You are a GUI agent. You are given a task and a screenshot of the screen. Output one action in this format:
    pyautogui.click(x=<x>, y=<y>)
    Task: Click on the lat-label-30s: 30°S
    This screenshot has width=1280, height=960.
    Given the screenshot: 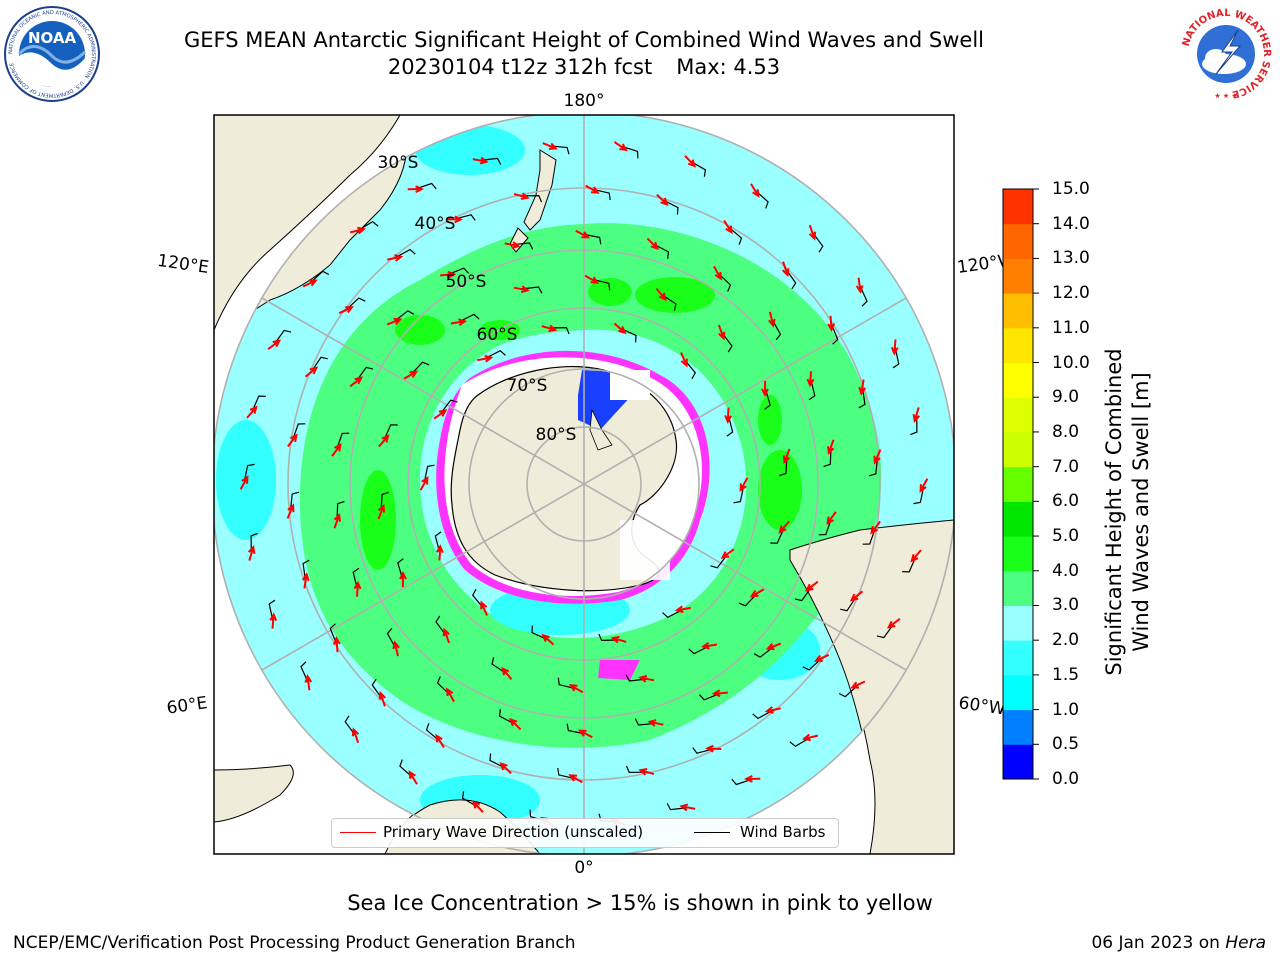 What is the action you would take?
    pyautogui.click(x=398, y=163)
    